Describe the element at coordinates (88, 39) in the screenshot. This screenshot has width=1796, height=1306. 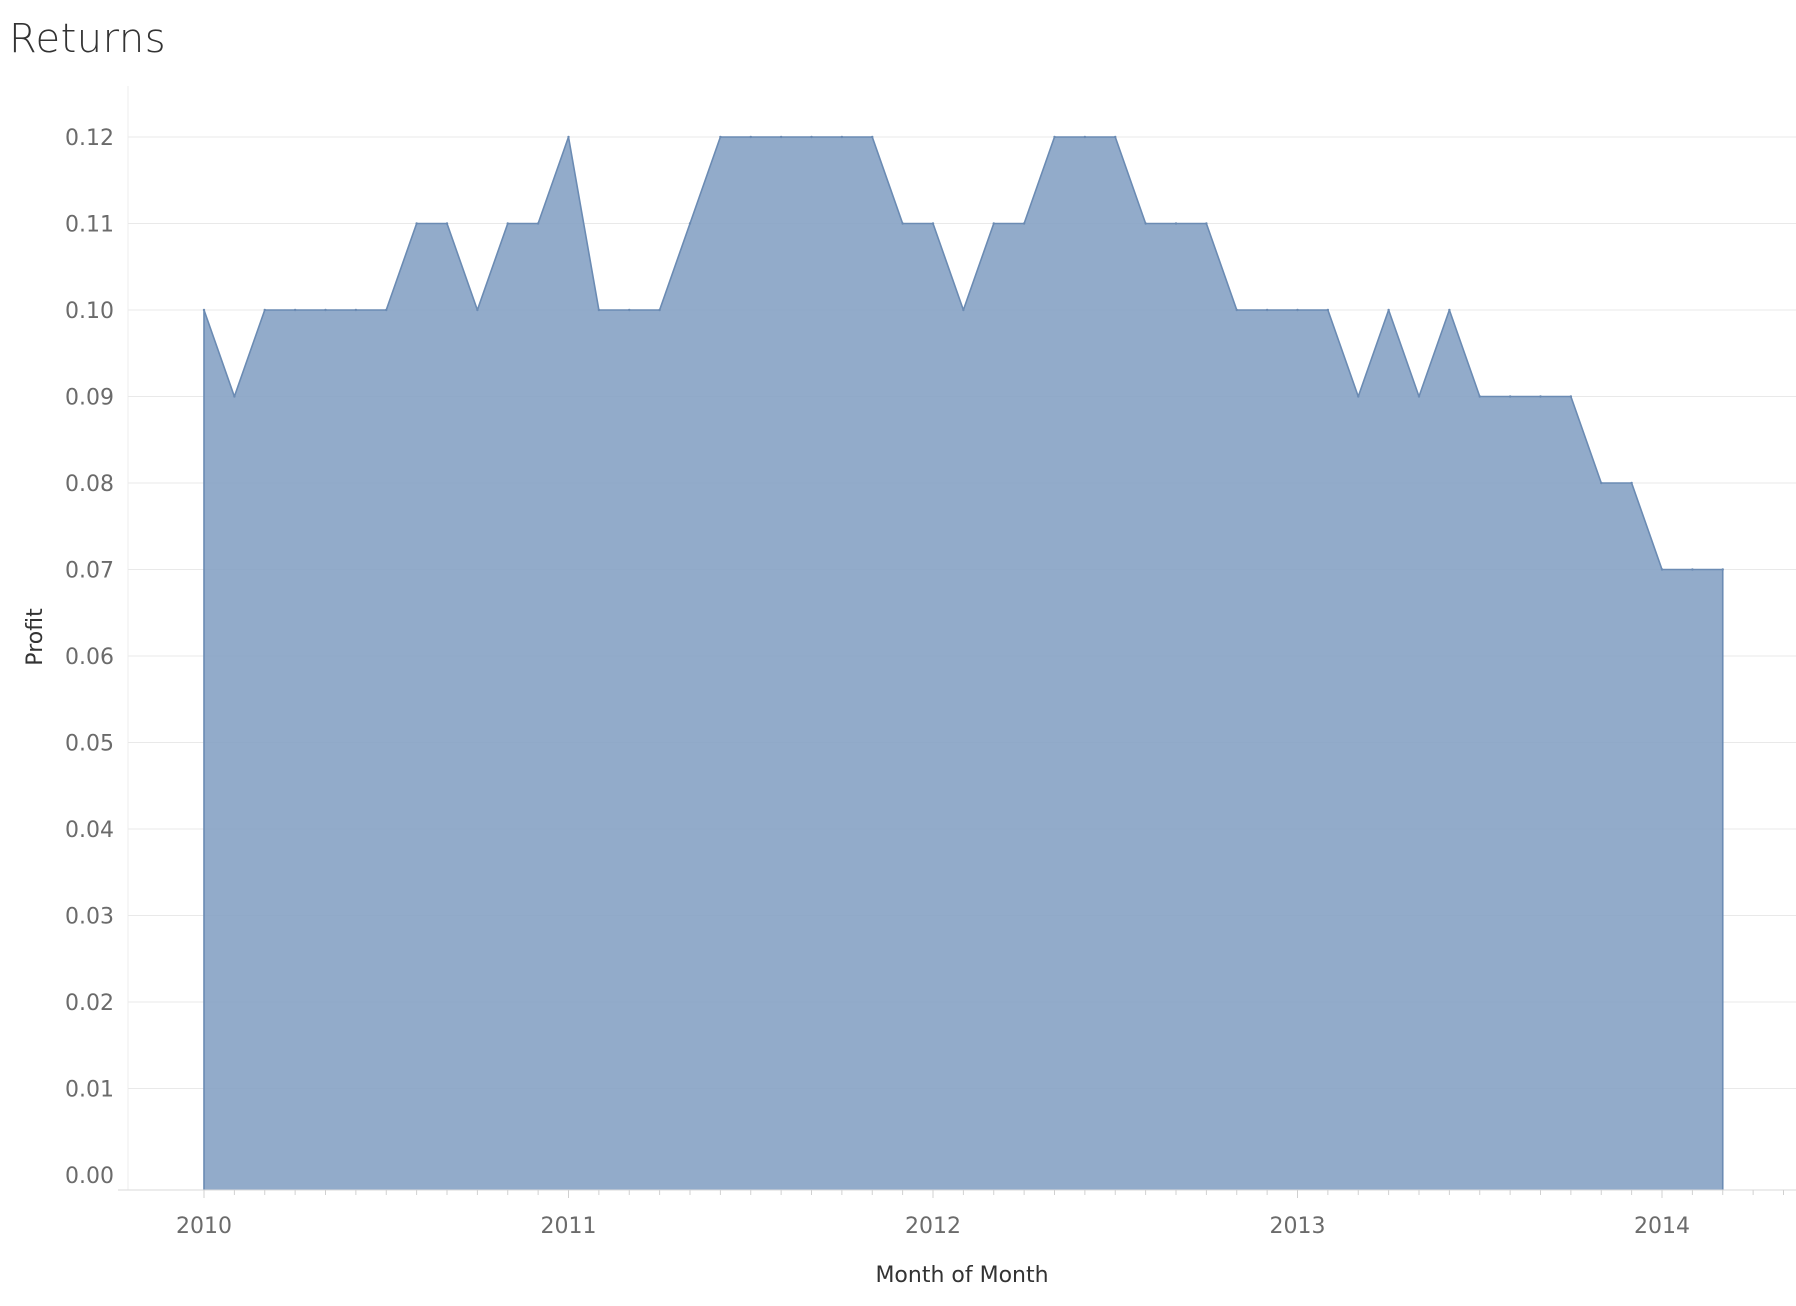
I see `chart-title: Returns` at that location.